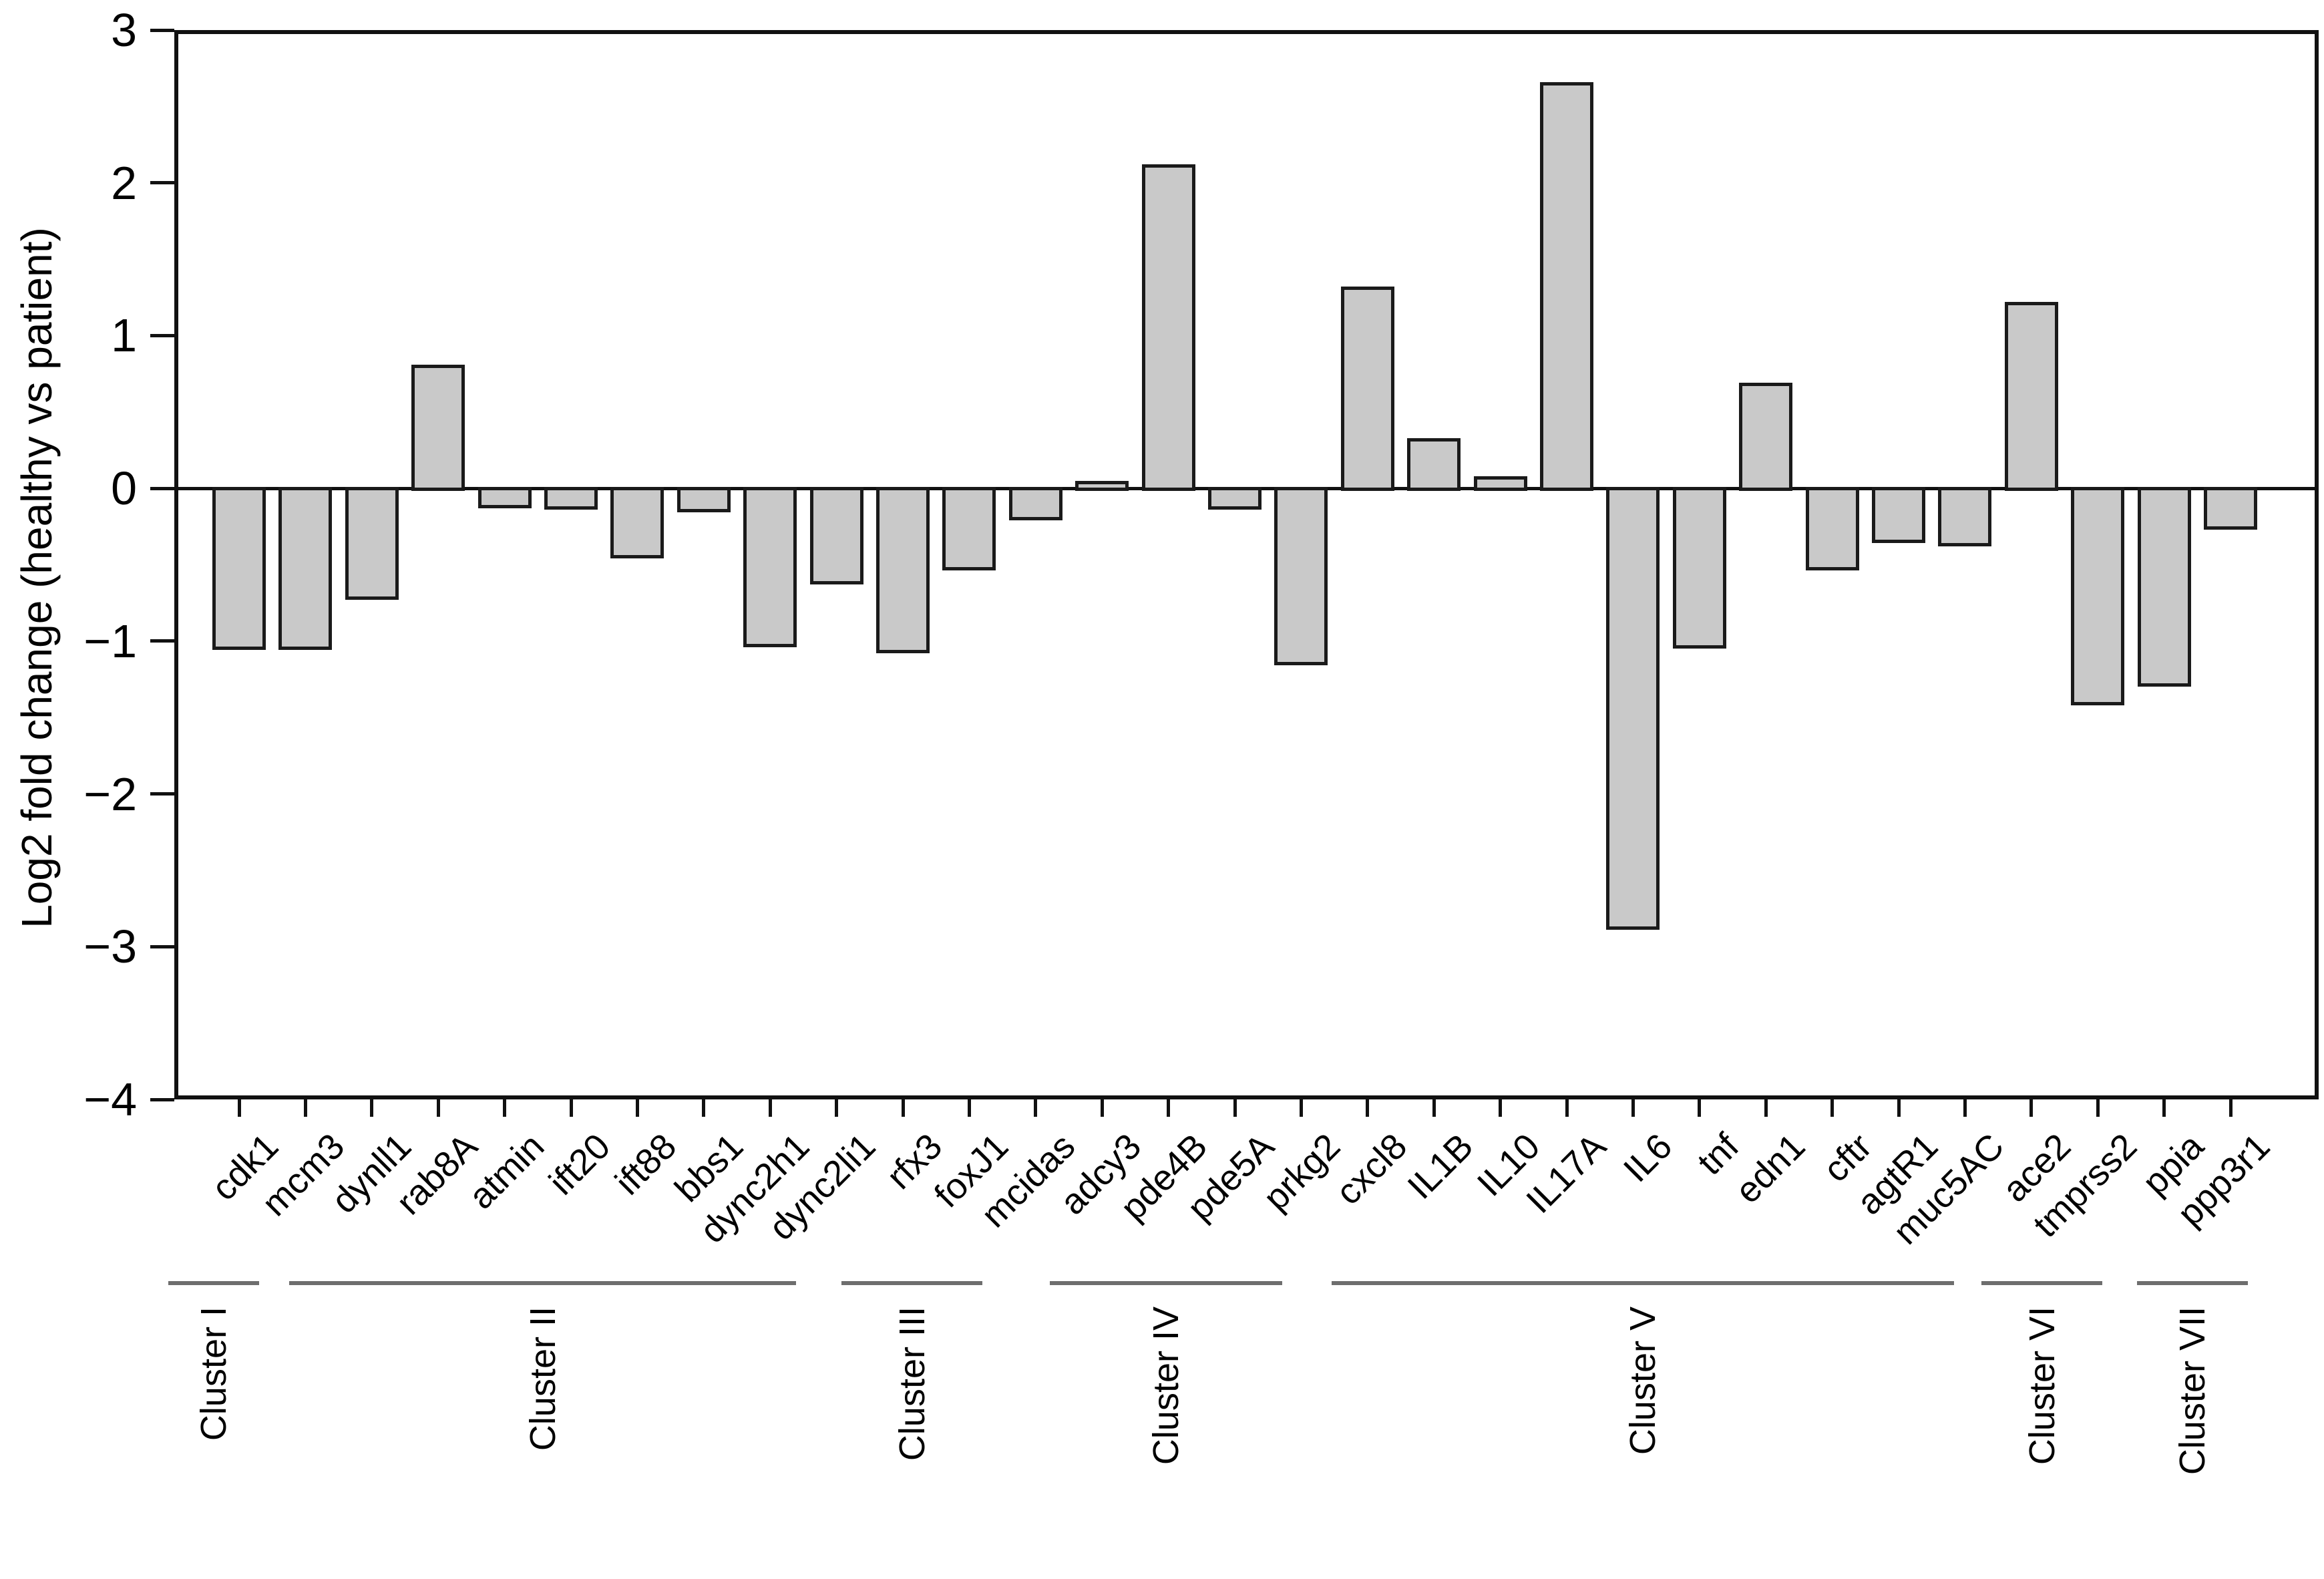 The height and width of the screenshot is (1579, 2324). I want to click on x-tick-label-prkg2: prkg2, so click(1302, 1171).